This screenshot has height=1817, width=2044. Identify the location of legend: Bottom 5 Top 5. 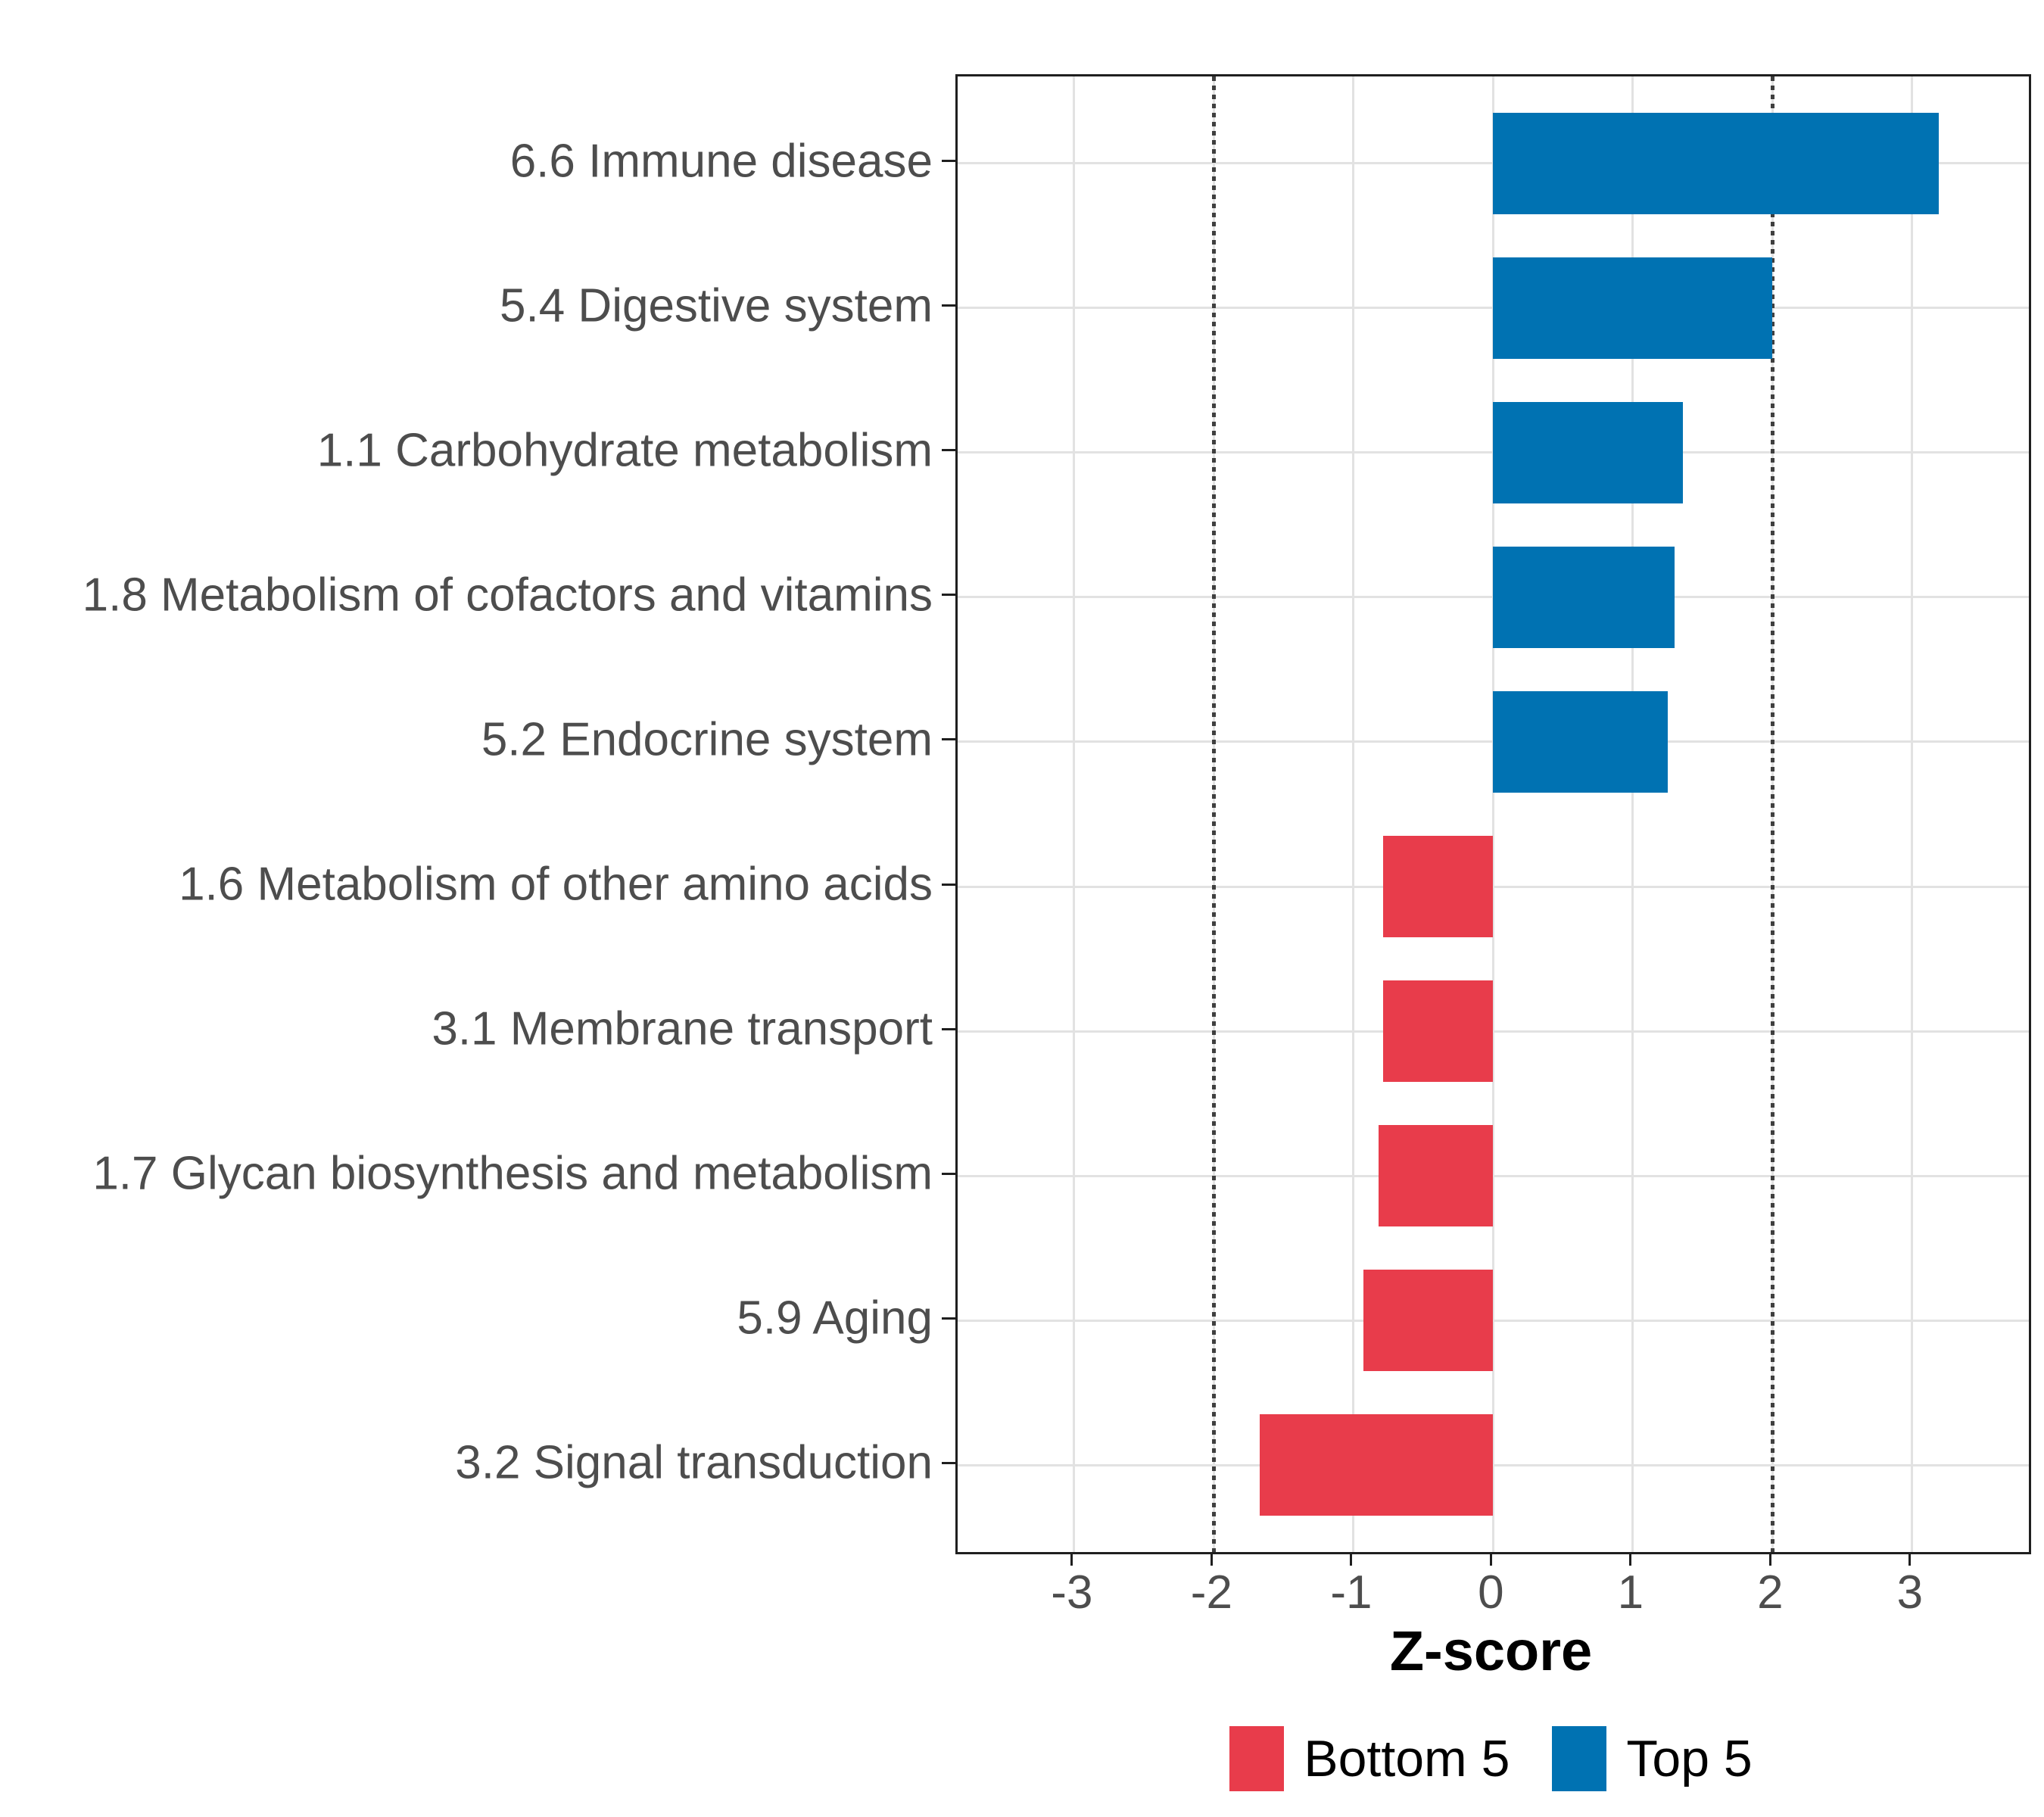
(1491, 1758).